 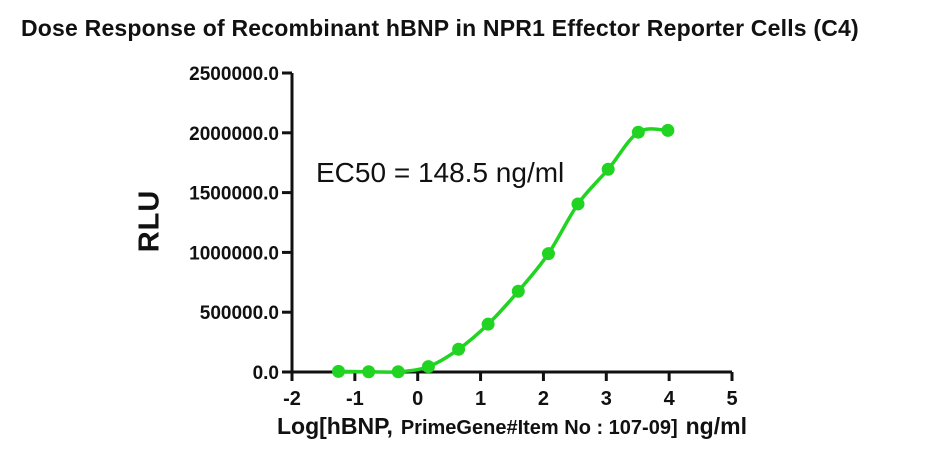 What do you see at coordinates (355, 399) in the screenshot?
I see `x-tick-label: -1` at bounding box center [355, 399].